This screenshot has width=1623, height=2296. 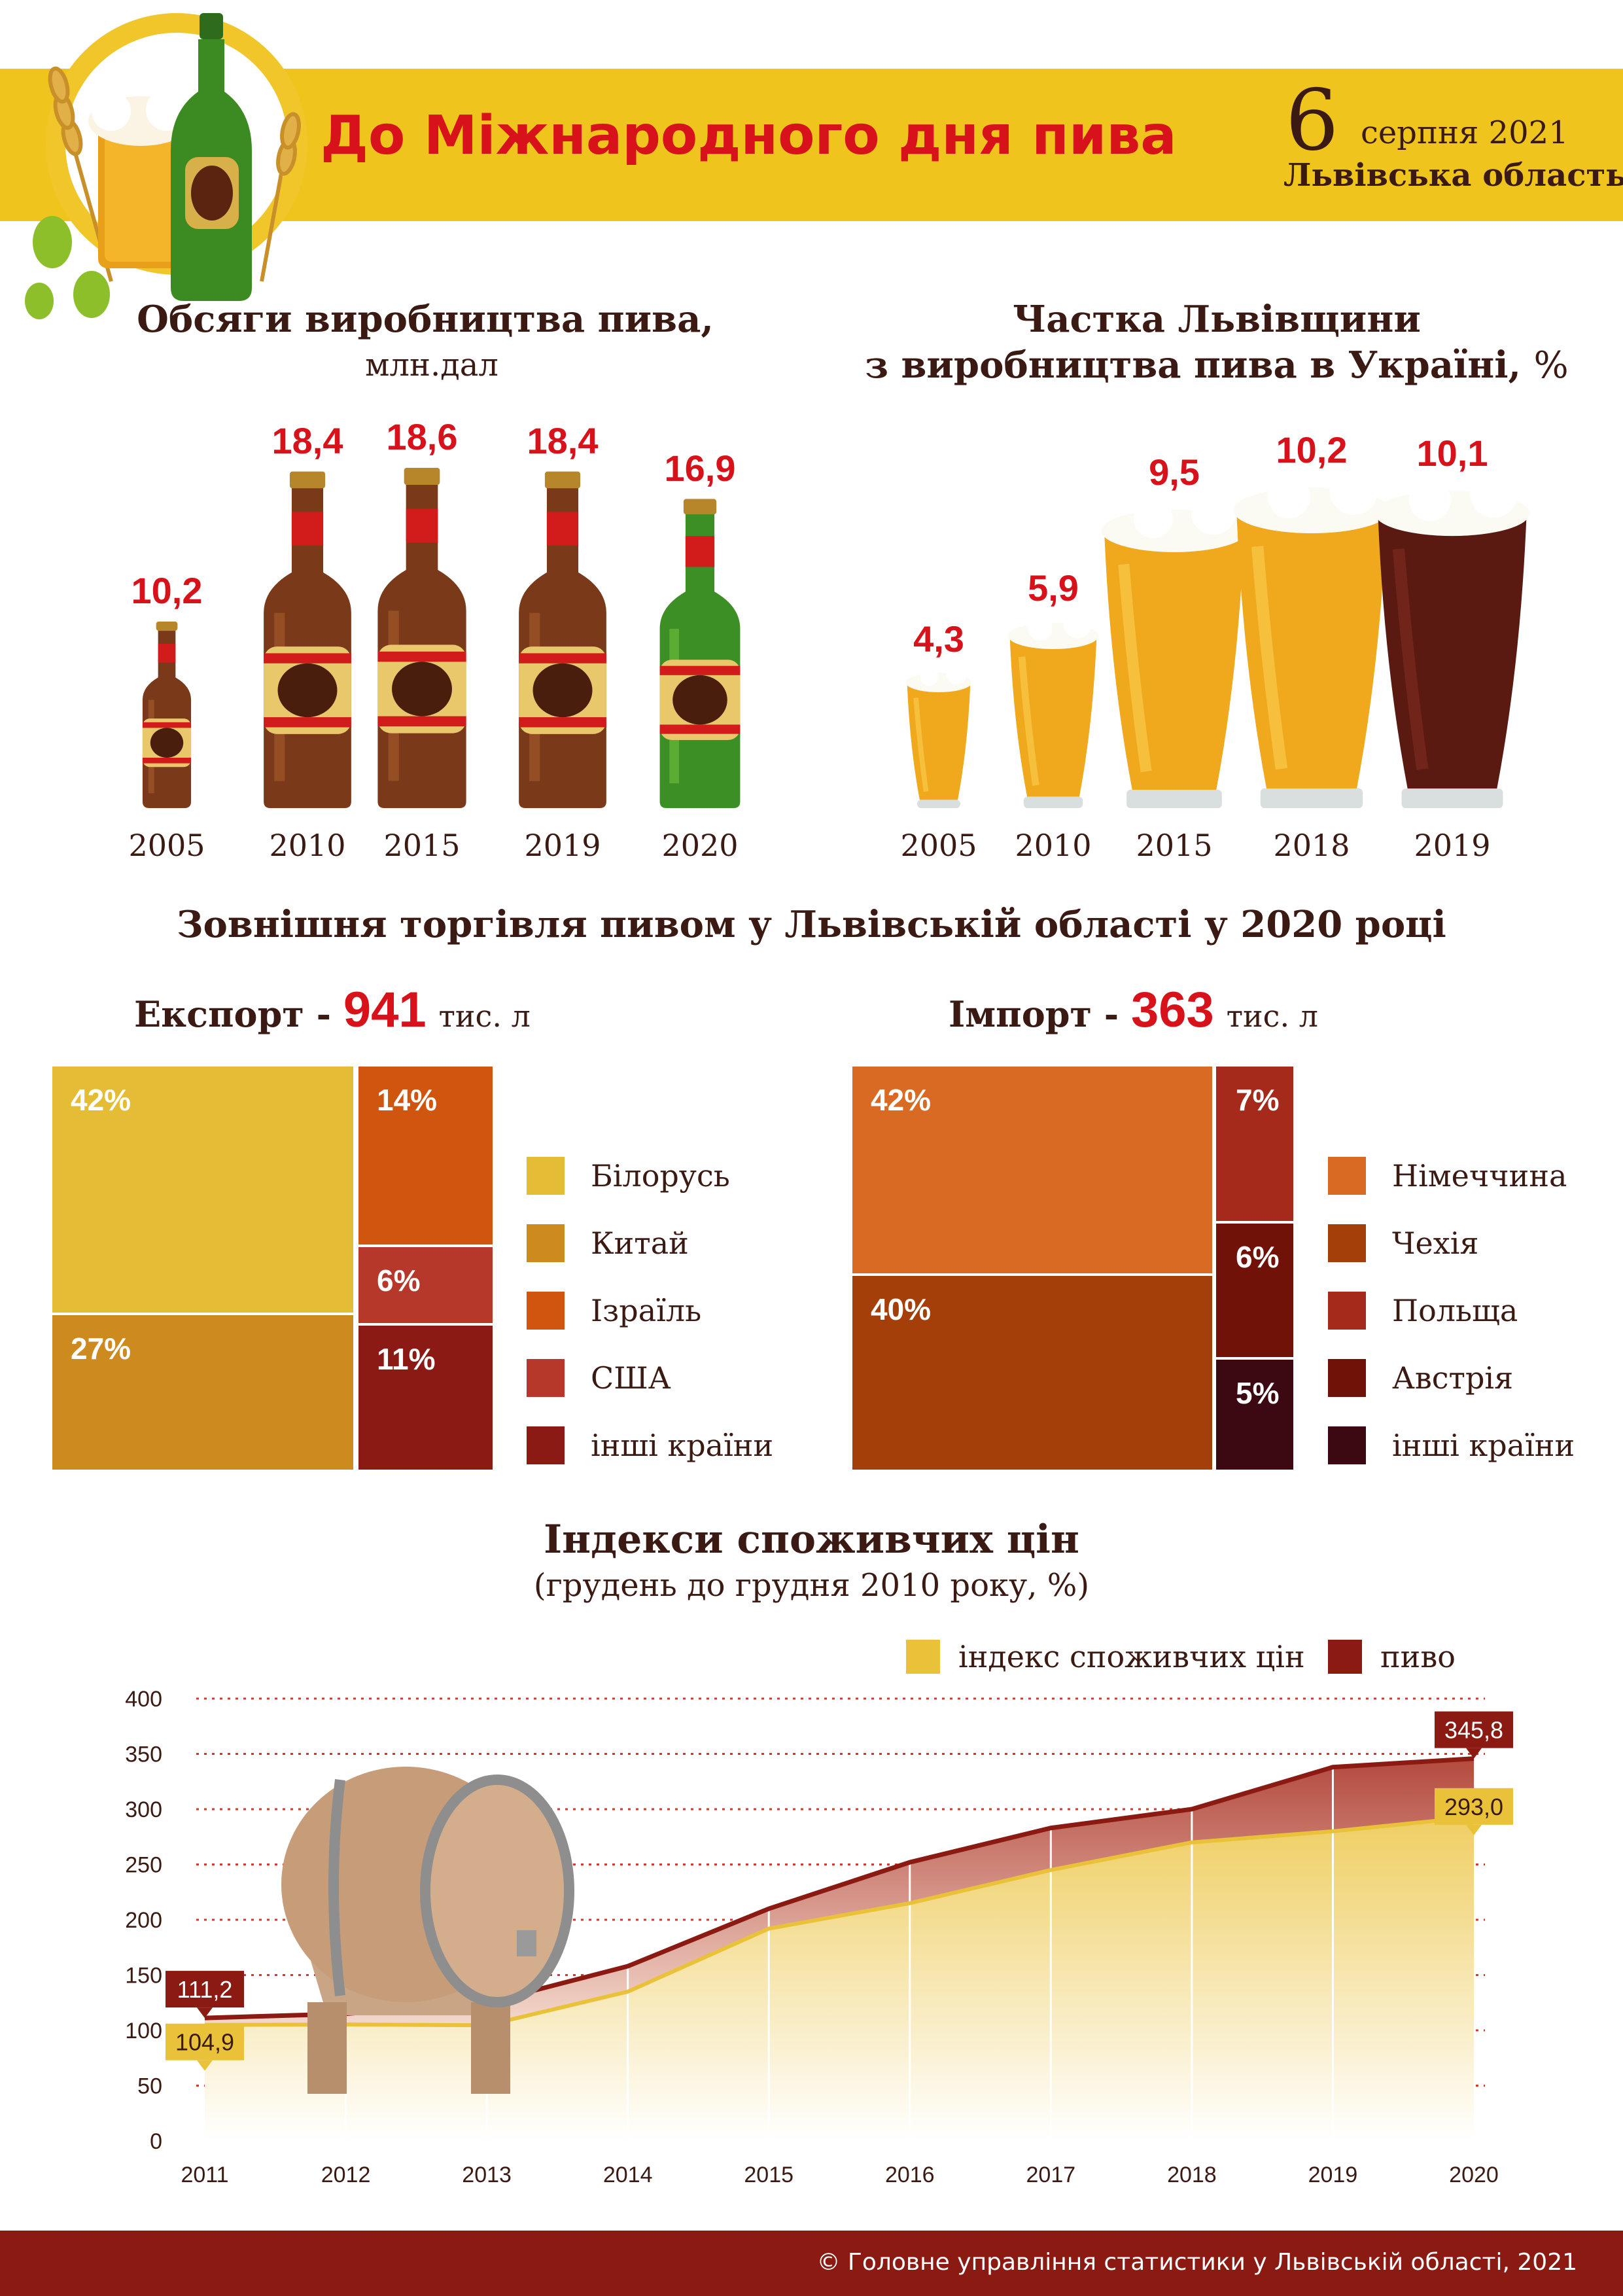 What do you see at coordinates (682, 1445) in the screenshot?
I see `export-legend-label: інші країни` at bounding box center [682, 1445].